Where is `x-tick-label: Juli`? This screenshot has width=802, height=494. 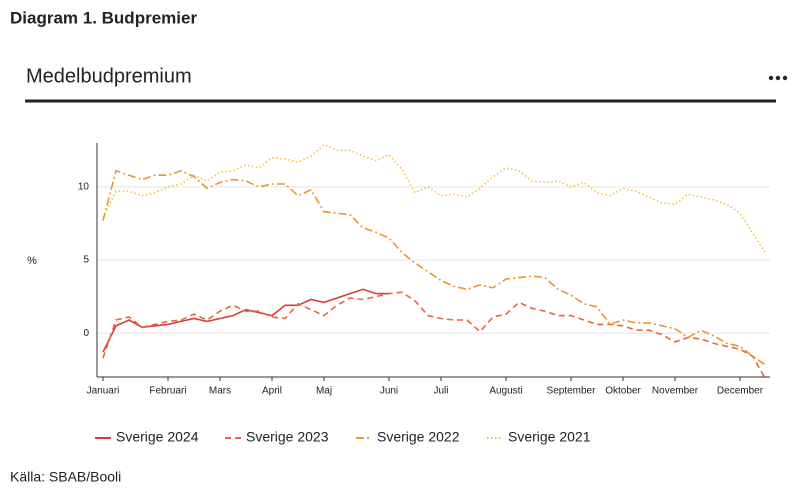 x-tick-label: Juli is located at coordinates (440, 391).